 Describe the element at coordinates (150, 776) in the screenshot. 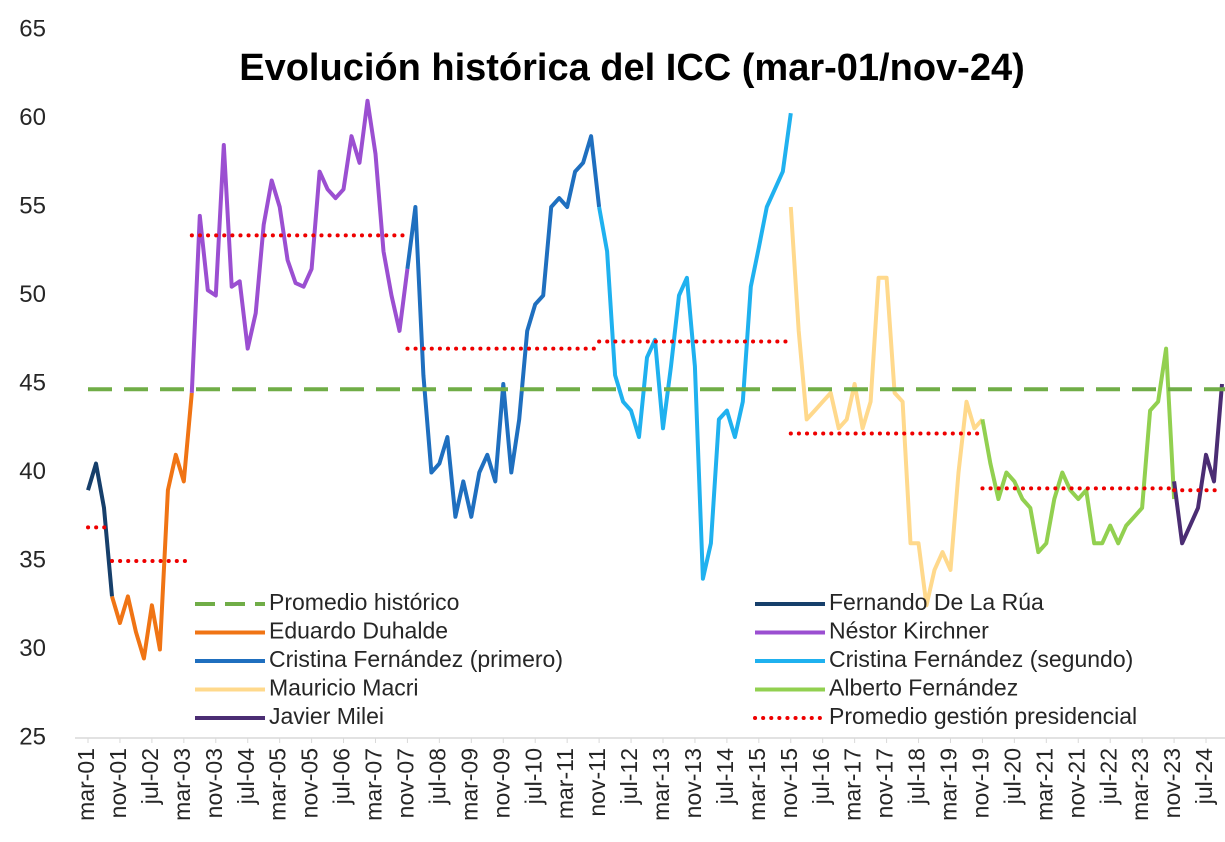

I see `x-tick-label: jul-02` at that location.